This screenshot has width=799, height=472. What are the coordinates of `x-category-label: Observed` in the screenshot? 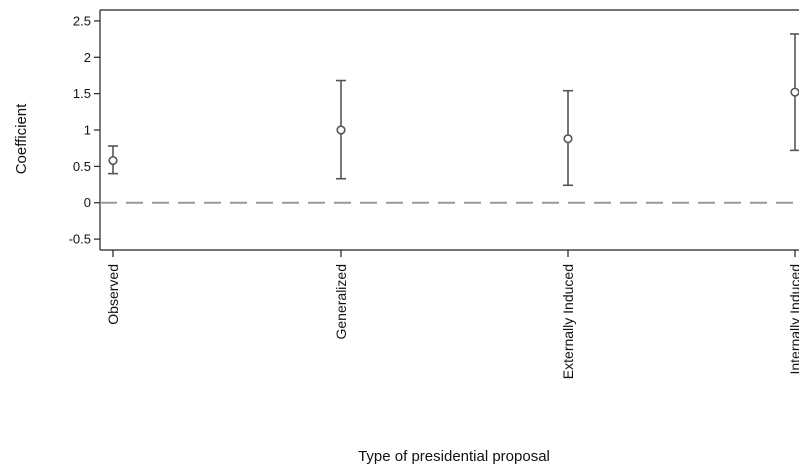 It's located at (113, 294).